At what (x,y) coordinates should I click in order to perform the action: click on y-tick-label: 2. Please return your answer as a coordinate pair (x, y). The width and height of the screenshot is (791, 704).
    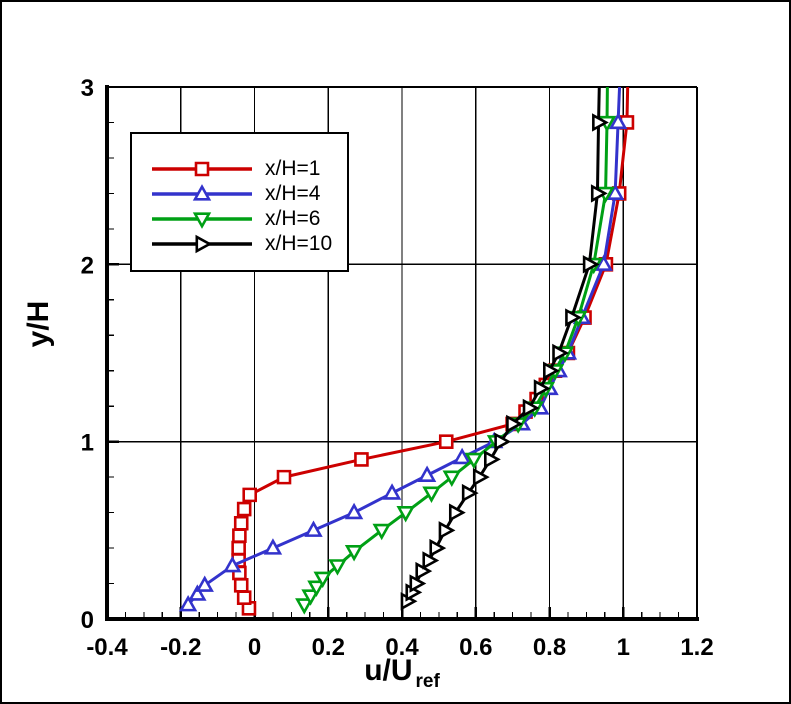
    Looking at the image, I should click on (87, 265).